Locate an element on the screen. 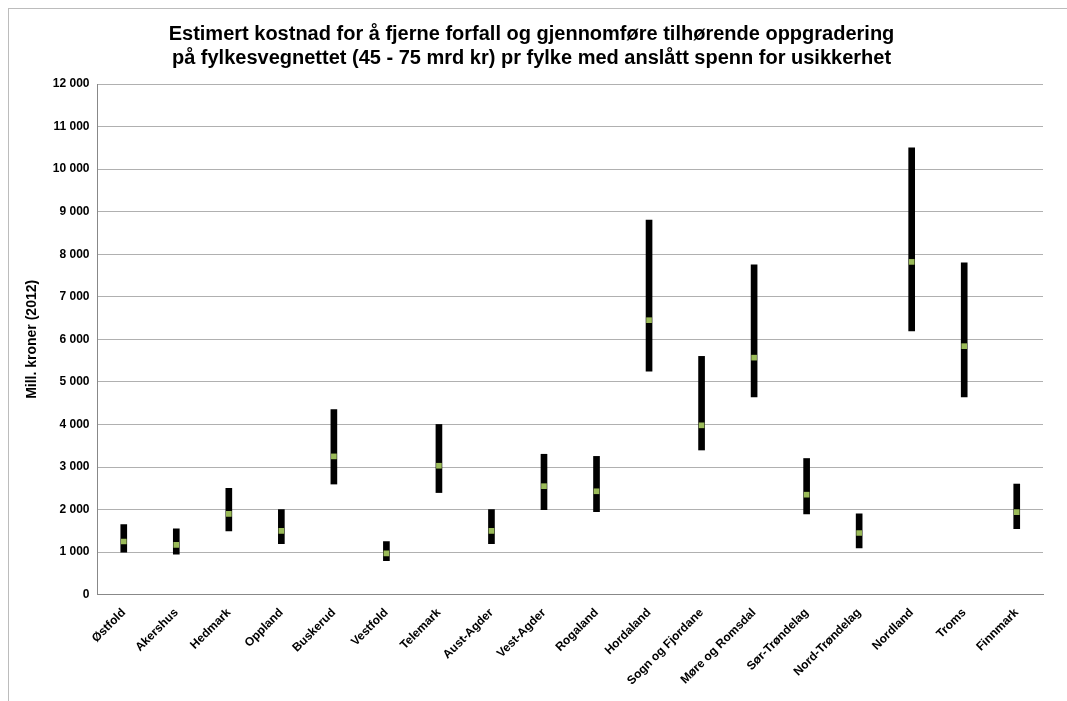 The width and height of the screenshot is (1067, 701). y-tick-label: 8 000 is located at coordinates (74, 253).